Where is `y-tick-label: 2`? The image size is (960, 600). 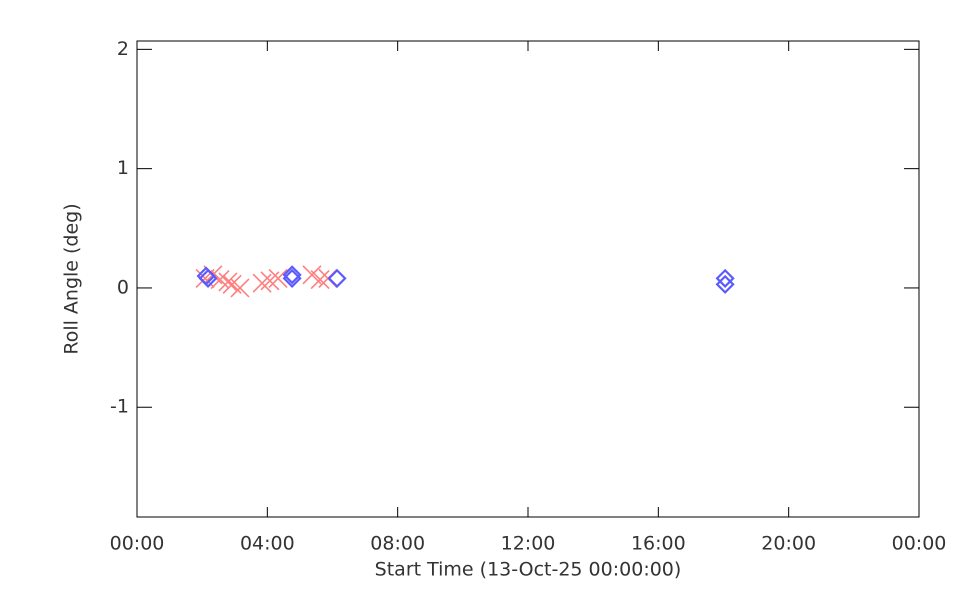 y-tick-label: 2 is located at coordinates (123, 49).